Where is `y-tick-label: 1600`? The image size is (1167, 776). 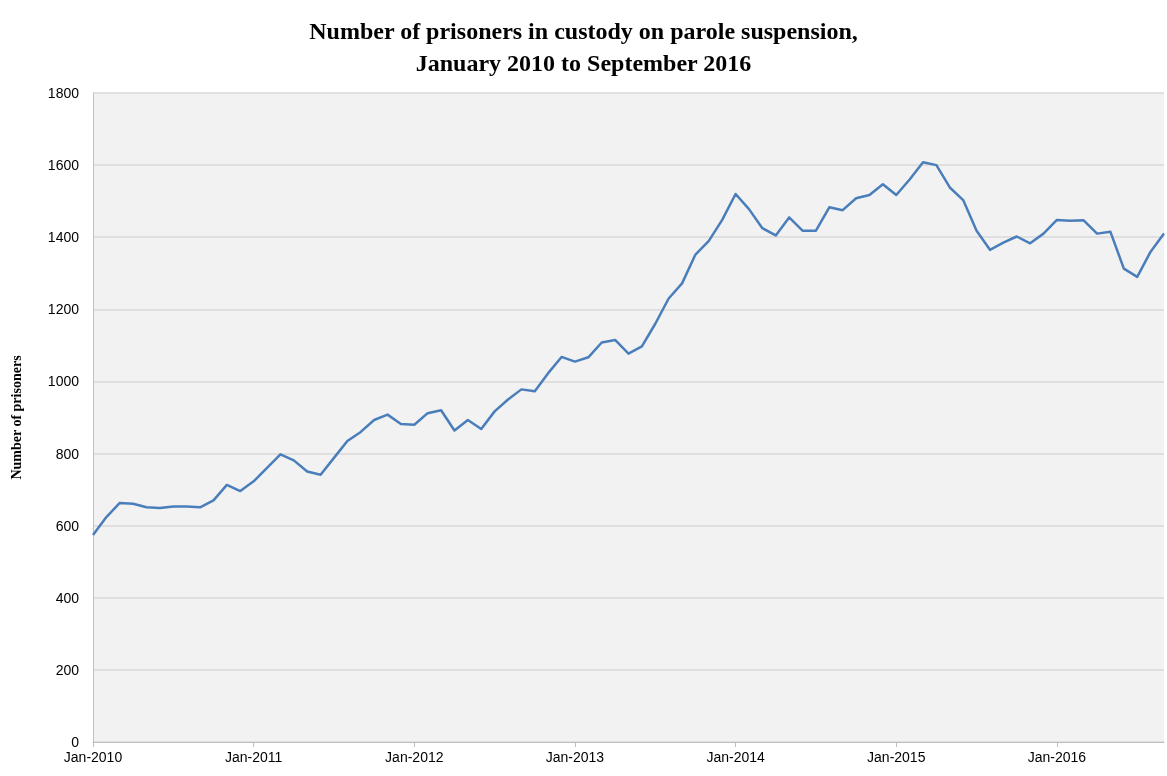 y-tick-label: 1600 is located at coordinates (63, 165).